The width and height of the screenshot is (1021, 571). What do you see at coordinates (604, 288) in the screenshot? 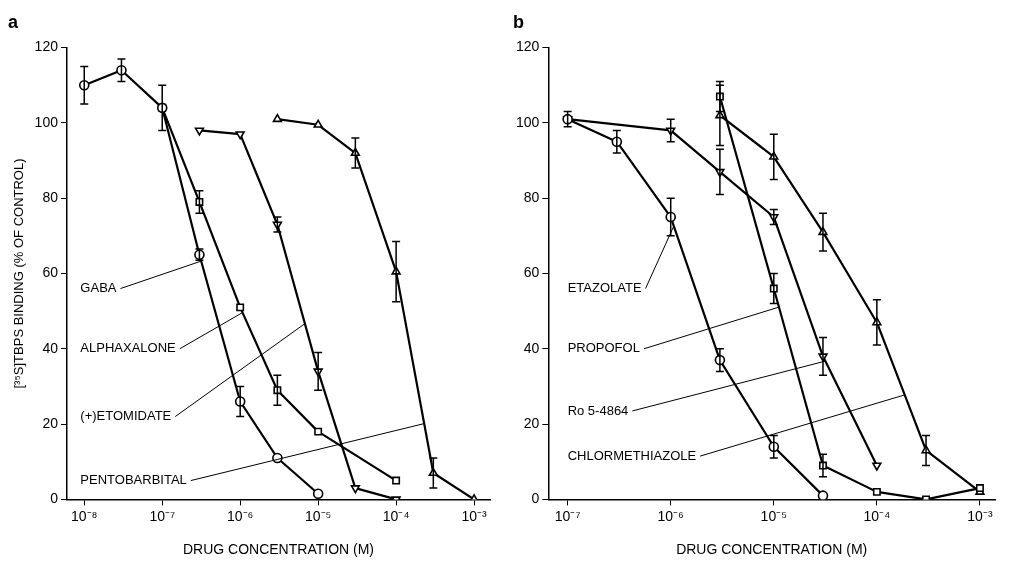
I see `text: ETAZOLATE` at bounding box center [604, 288].